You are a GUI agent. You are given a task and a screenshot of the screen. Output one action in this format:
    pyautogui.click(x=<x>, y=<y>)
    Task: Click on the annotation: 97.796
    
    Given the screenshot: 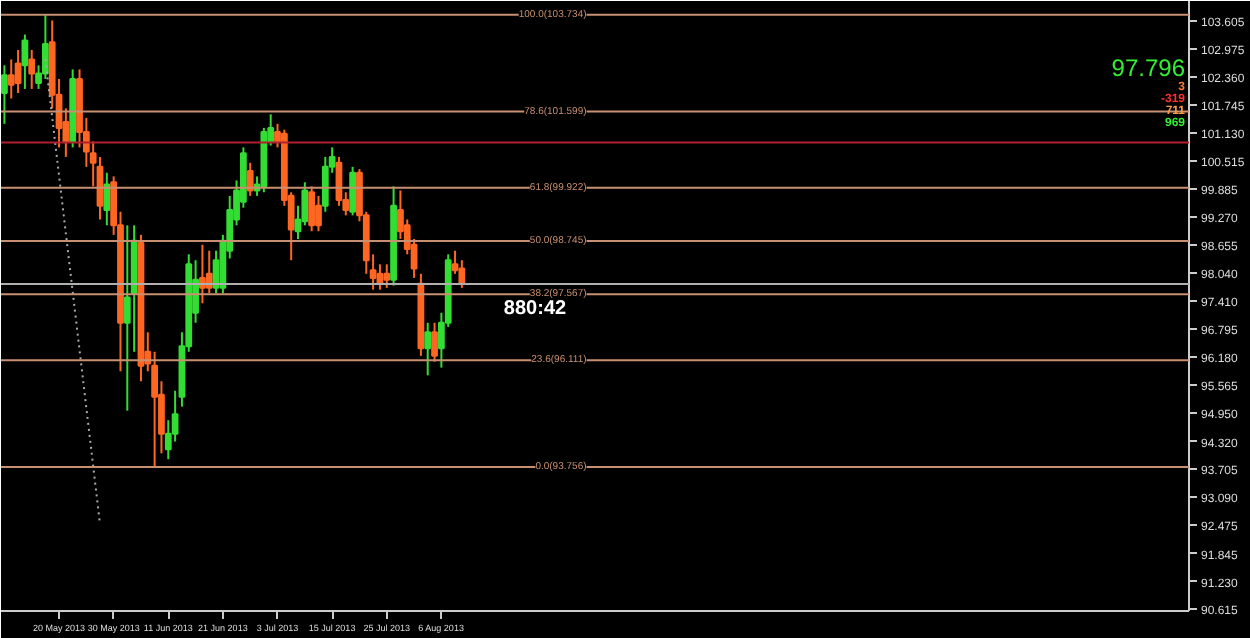 What is the action you would take?
    pyautogui.click(x=1148, y=68)
    